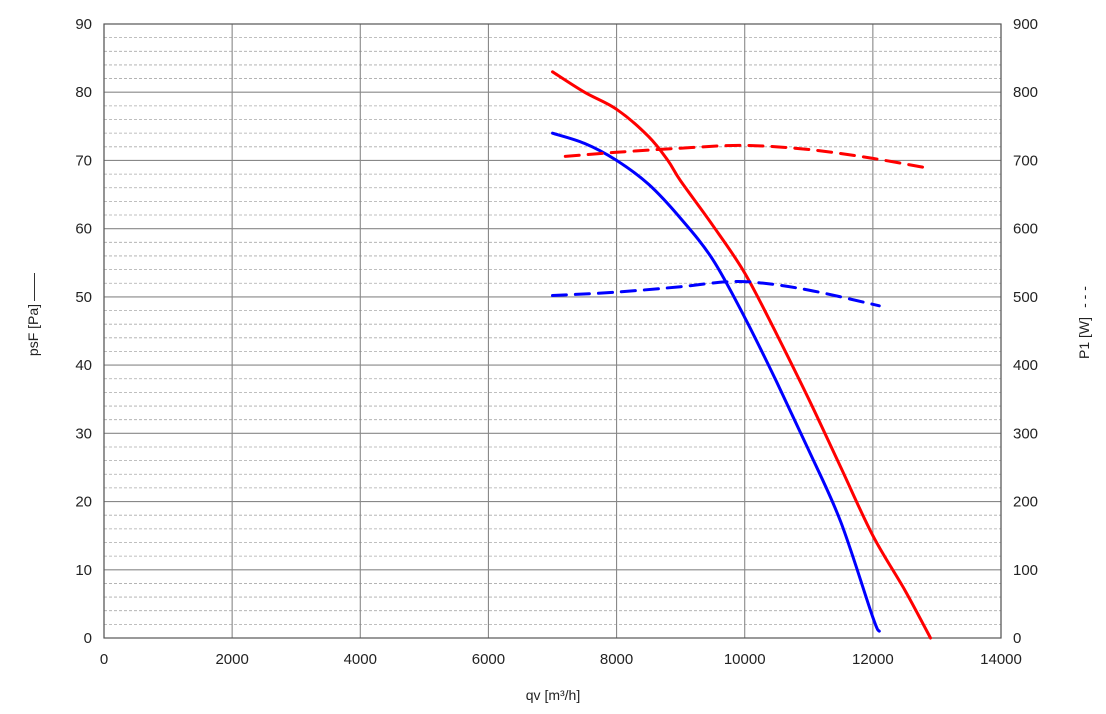 The height and width of the screenshot is (714, 1106). Describe the element at coordinates (104, 659) in the screenshot. I see `x-tick-label: 0` at that location.